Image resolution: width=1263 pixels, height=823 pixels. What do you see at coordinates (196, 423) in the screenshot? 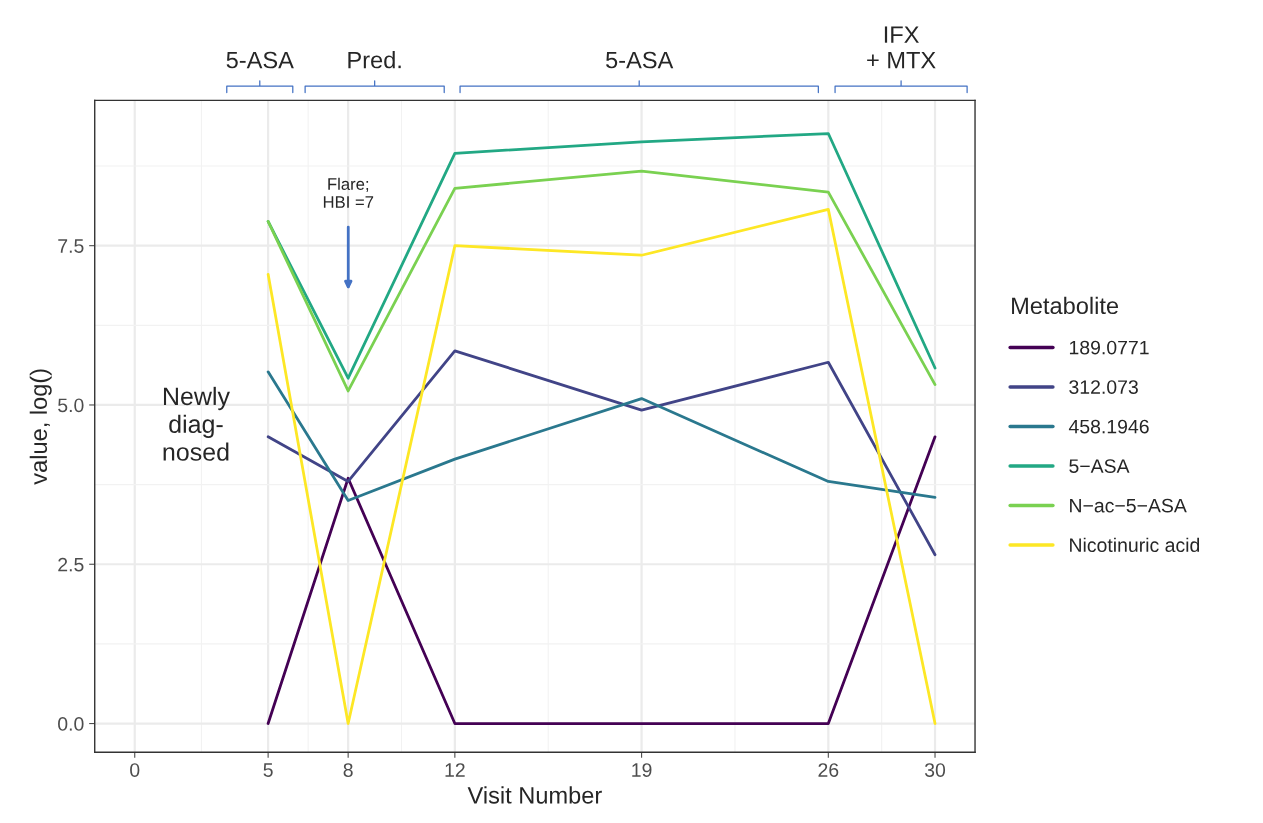
I see `annotation: Newly diag- nosed` at bounding box center [196, 423].